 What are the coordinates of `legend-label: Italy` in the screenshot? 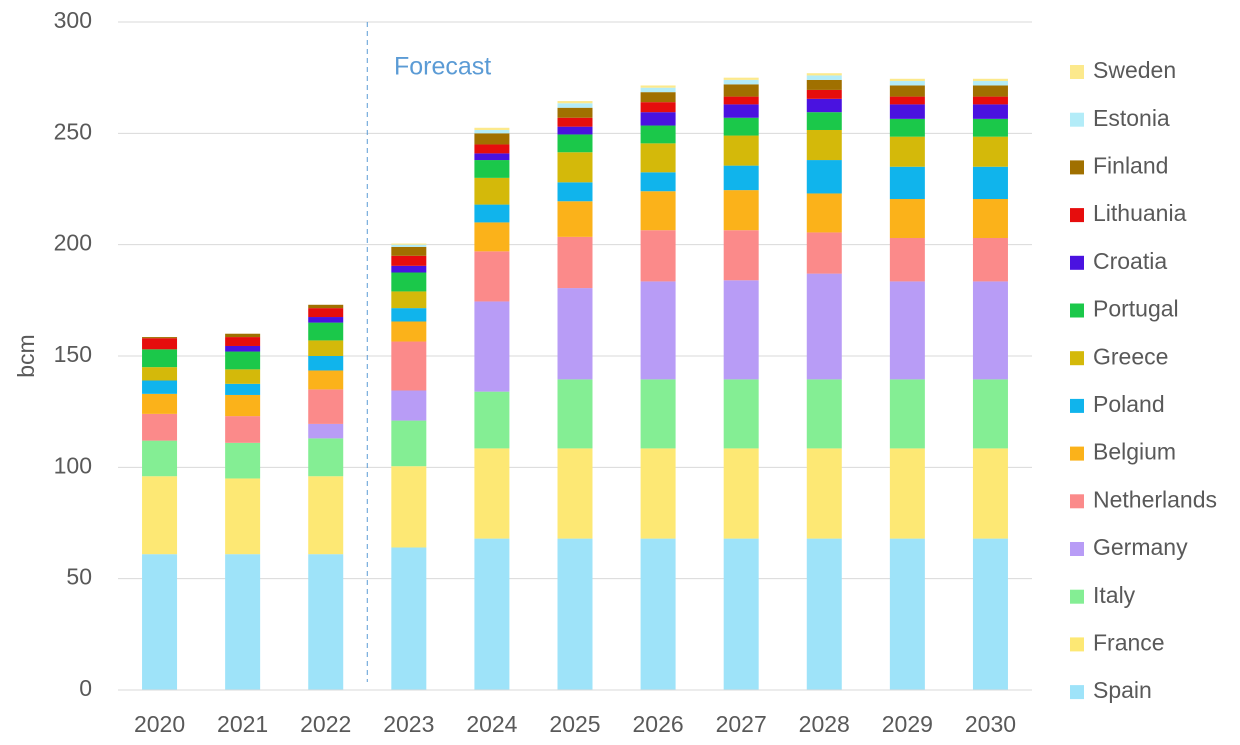 It's located at (1114, 595).